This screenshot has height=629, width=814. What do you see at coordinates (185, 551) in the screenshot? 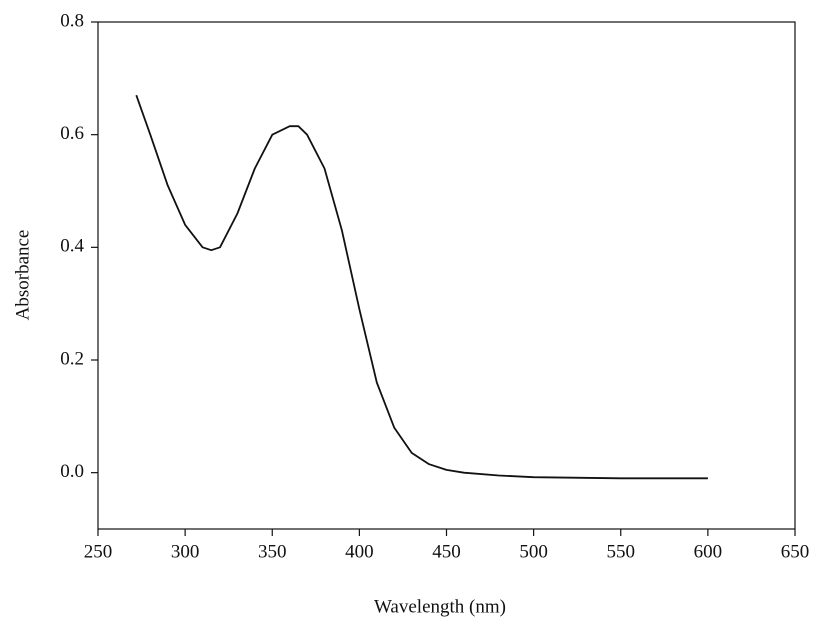
I see `x-tick-label: 300` at bounding box center [185, 551].